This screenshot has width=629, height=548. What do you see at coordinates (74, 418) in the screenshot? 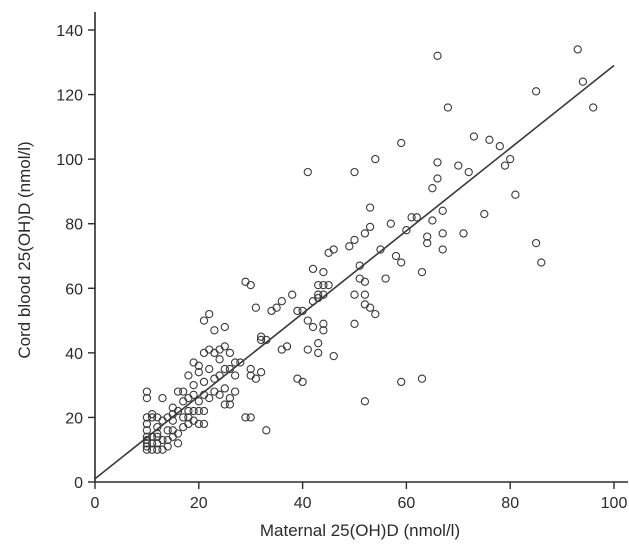
I see `y-tick-label: 20` at bounding box center [74, 418].